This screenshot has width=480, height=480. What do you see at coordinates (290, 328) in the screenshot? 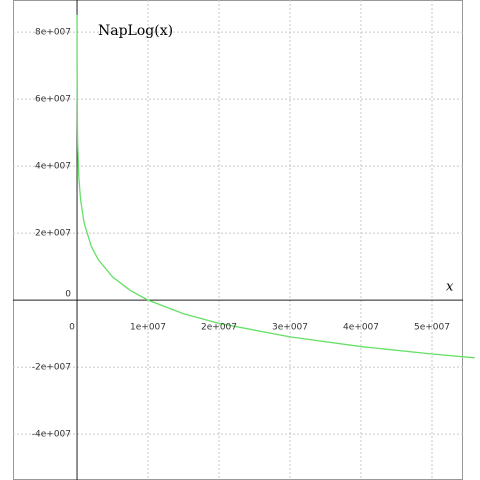
I see `x-tick-label: 3e+007` at bounding box center [290, 328].